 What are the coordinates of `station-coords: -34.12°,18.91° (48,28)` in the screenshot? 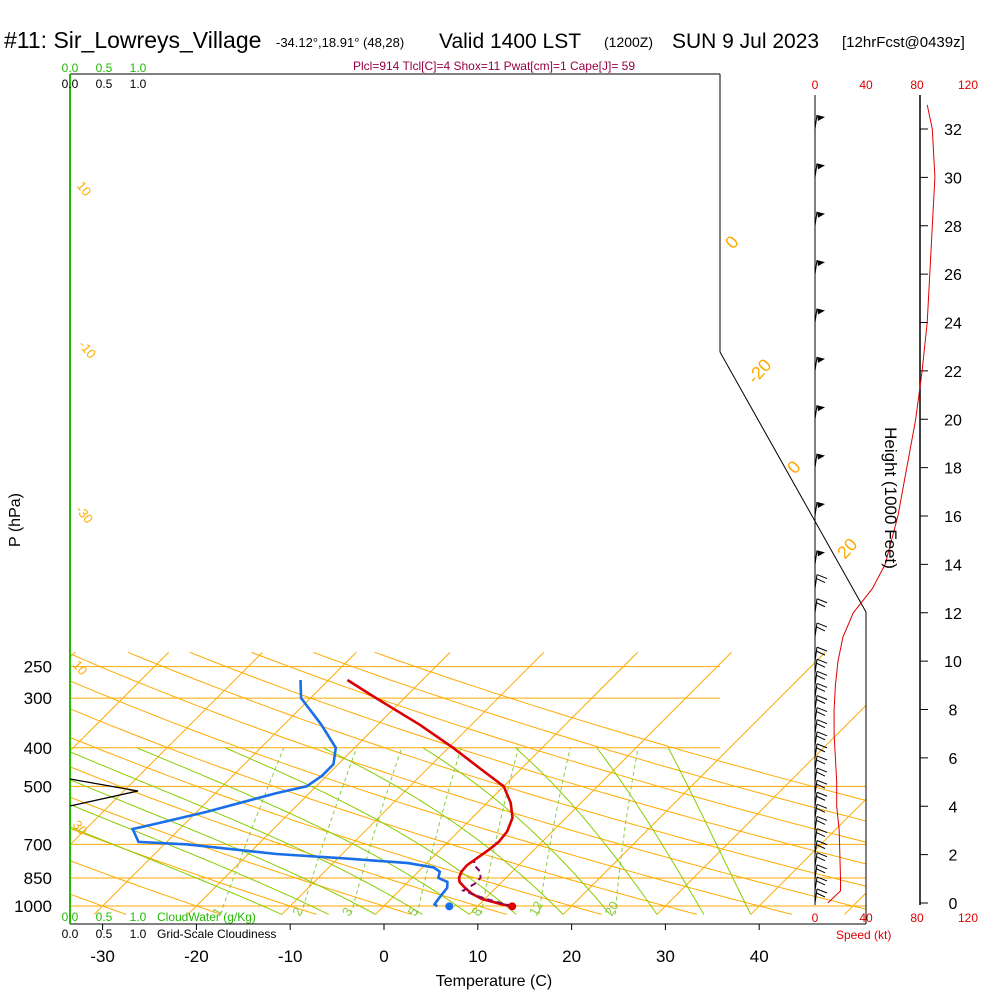 It's located at (340, 42).